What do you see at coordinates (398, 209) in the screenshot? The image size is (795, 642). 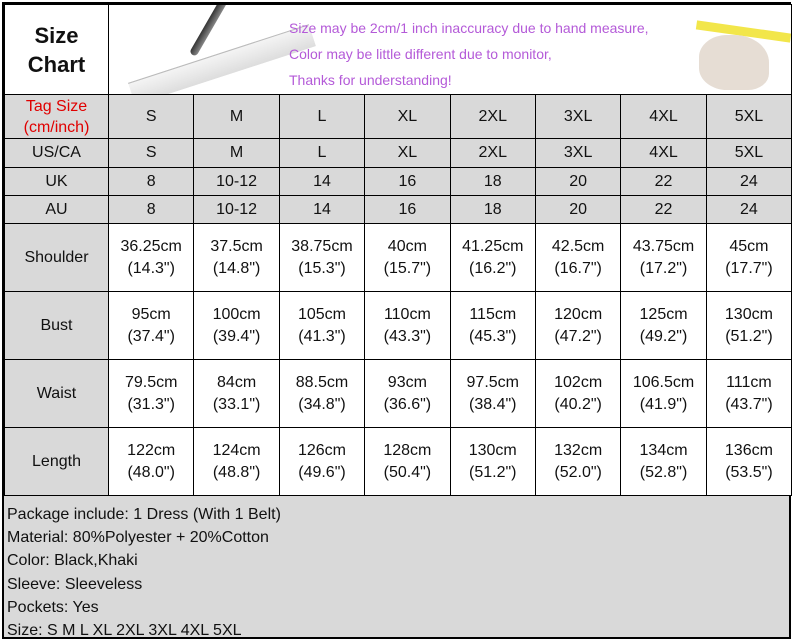 I see `size-row: AU 8 10-12 14 16 18 20 22 24` at bounding box center [398, 209].